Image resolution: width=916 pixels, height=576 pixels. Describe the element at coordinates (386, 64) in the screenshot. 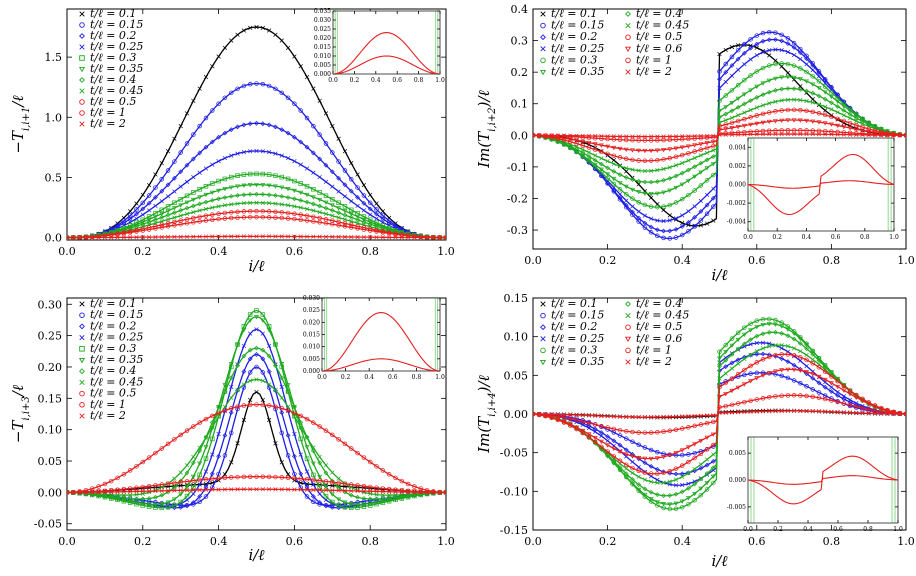

I see `inset-series` at that location.